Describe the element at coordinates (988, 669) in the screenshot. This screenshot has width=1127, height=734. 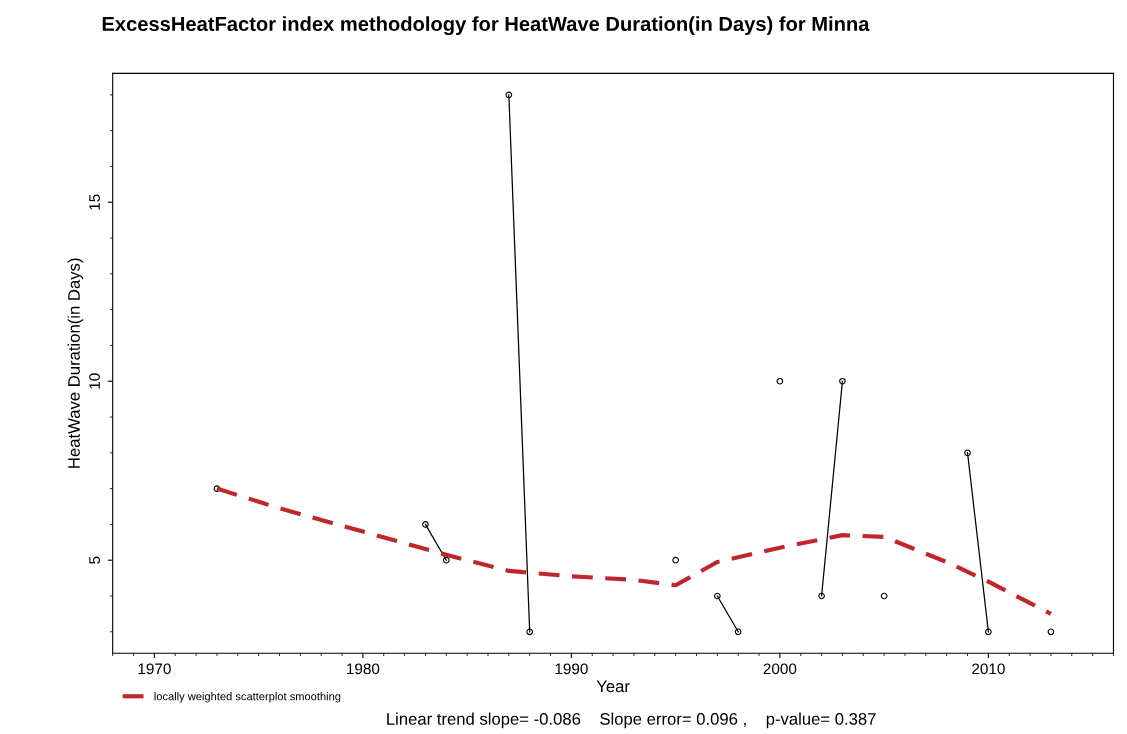
I see `x-tick-label: 2010` at that location.